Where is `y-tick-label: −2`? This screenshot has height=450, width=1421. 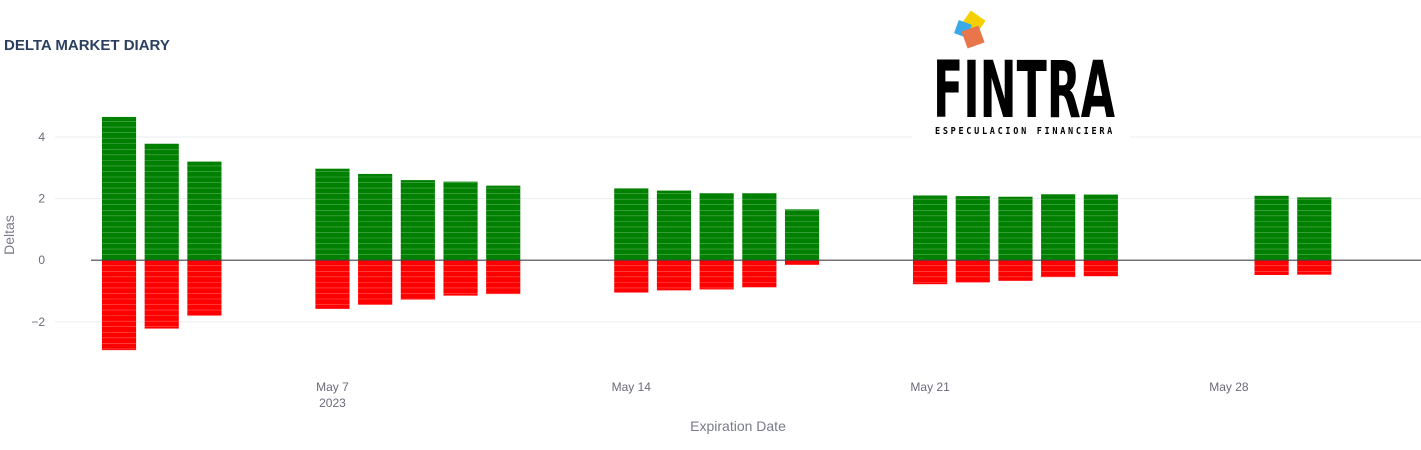
y-tick-label: −2 is located at coordinates (38, 322).